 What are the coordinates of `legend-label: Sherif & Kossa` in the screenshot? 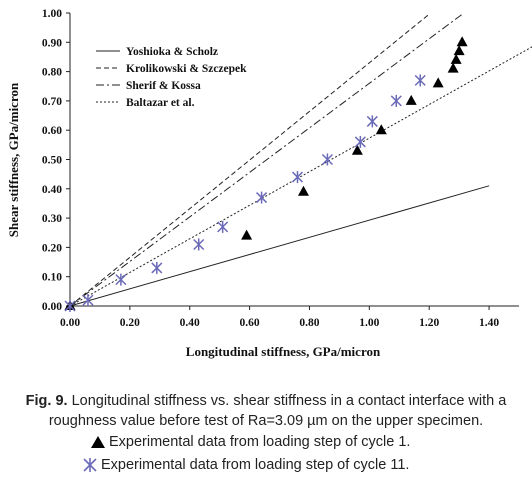 It's located at (163, 86).